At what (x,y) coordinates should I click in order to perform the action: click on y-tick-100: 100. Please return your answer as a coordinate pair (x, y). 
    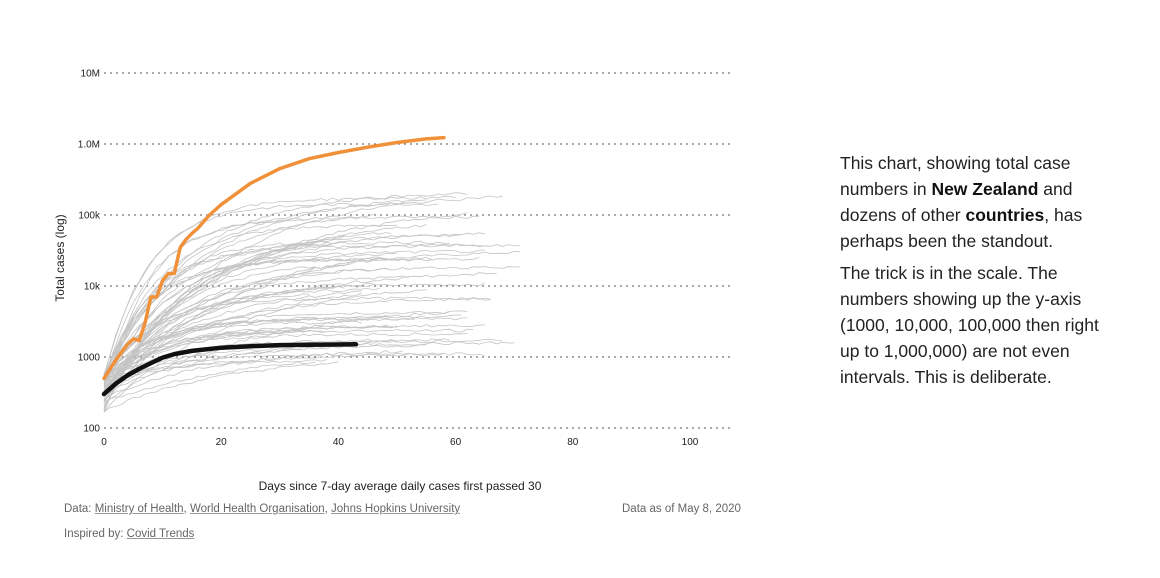
    Looking at the image, I should click on (91, 429).